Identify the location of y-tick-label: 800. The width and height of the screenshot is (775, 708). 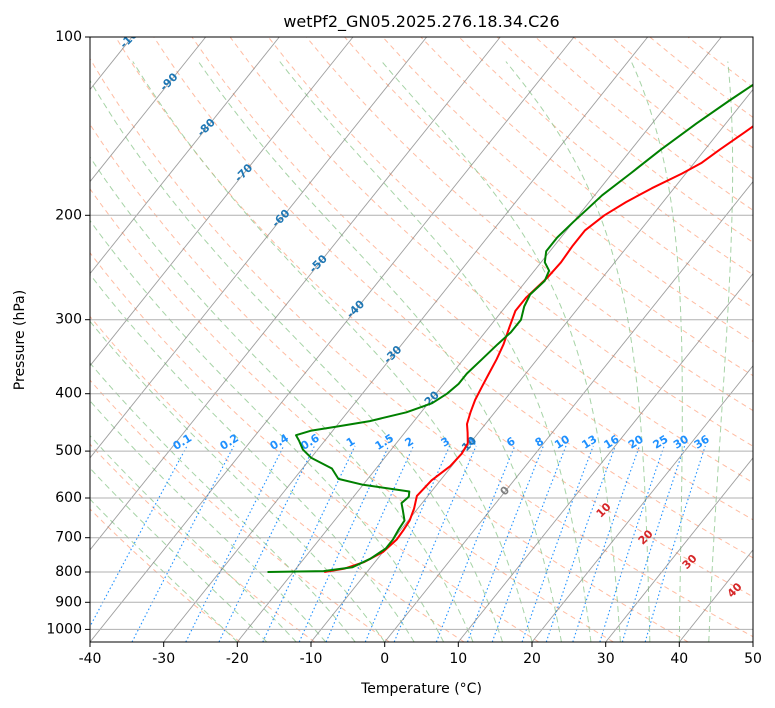
(68, 572).